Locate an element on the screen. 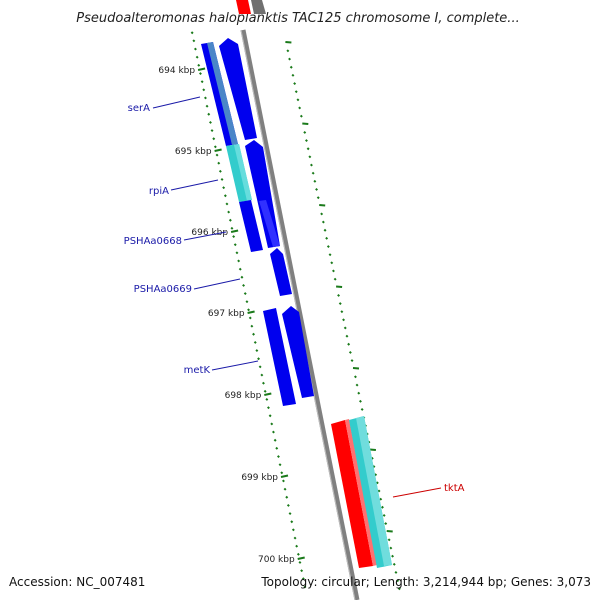  gene-block-top-red is located at coordinates (243, 7).